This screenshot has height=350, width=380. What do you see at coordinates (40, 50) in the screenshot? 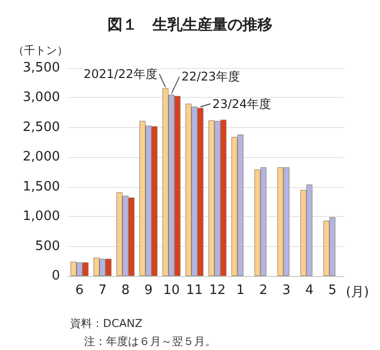
I see `y-axis-title: （千トン）` at bounding box center [40, 50].